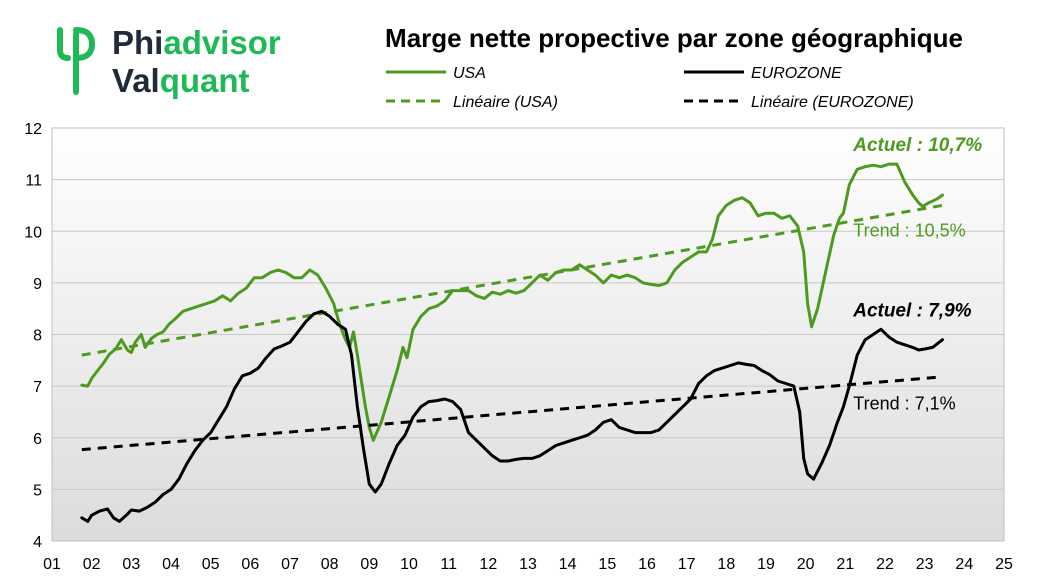 The height and width of the screenshot is (581, 1042). Describe the element at coordinates (369, 564) in the screenshot. I see `x-tick-label: 09` at that location.